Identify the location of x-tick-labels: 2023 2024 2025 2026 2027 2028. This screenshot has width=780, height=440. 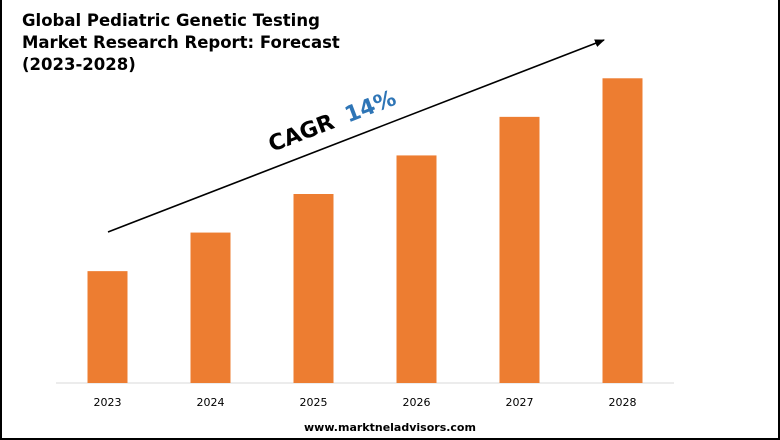
(365, 402).